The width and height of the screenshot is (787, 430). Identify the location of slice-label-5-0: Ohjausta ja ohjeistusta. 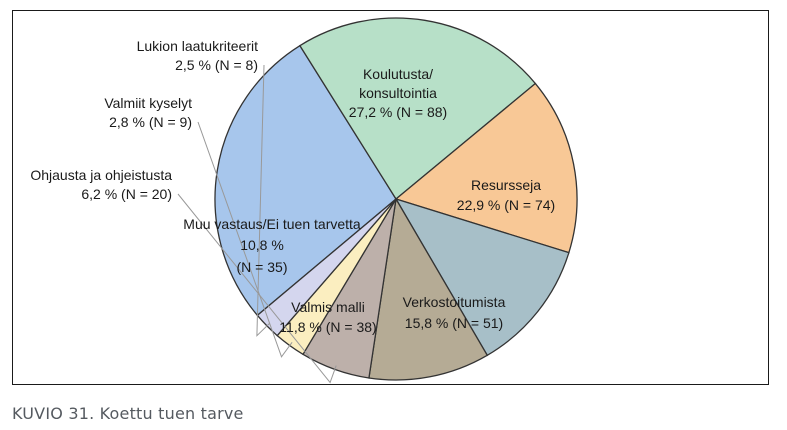
(101, 175).